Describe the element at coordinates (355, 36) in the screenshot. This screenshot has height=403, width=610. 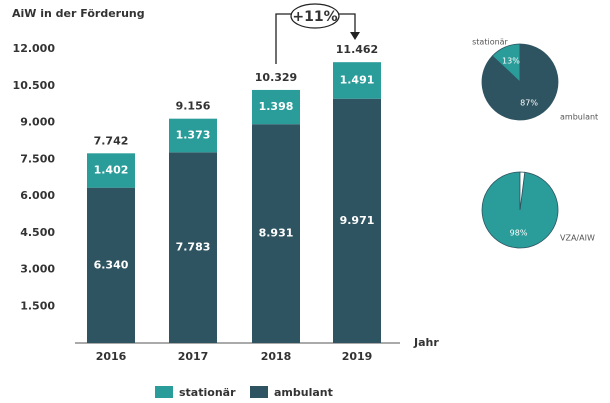
I see `annotation-arrow` at that location.